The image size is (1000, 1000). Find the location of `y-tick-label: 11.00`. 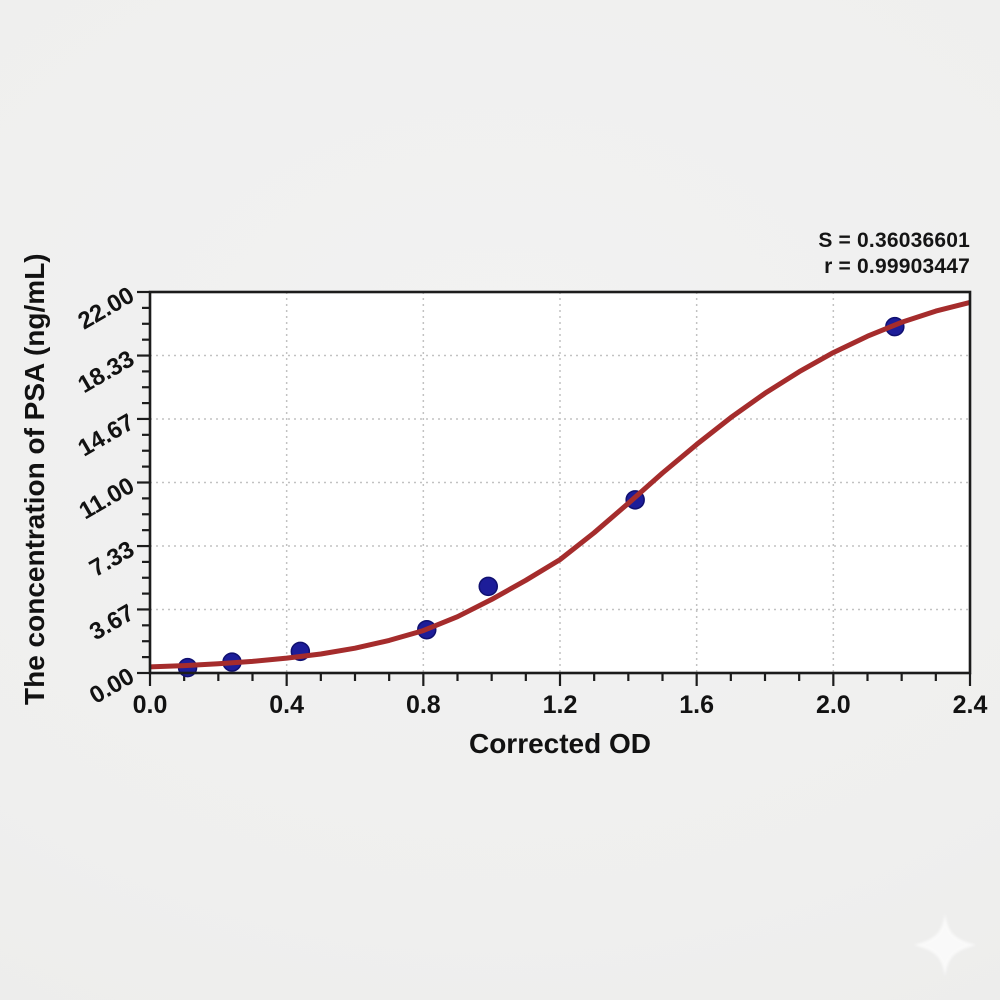

y-tick-label: 11.00 is located at coordinates (107, 498).